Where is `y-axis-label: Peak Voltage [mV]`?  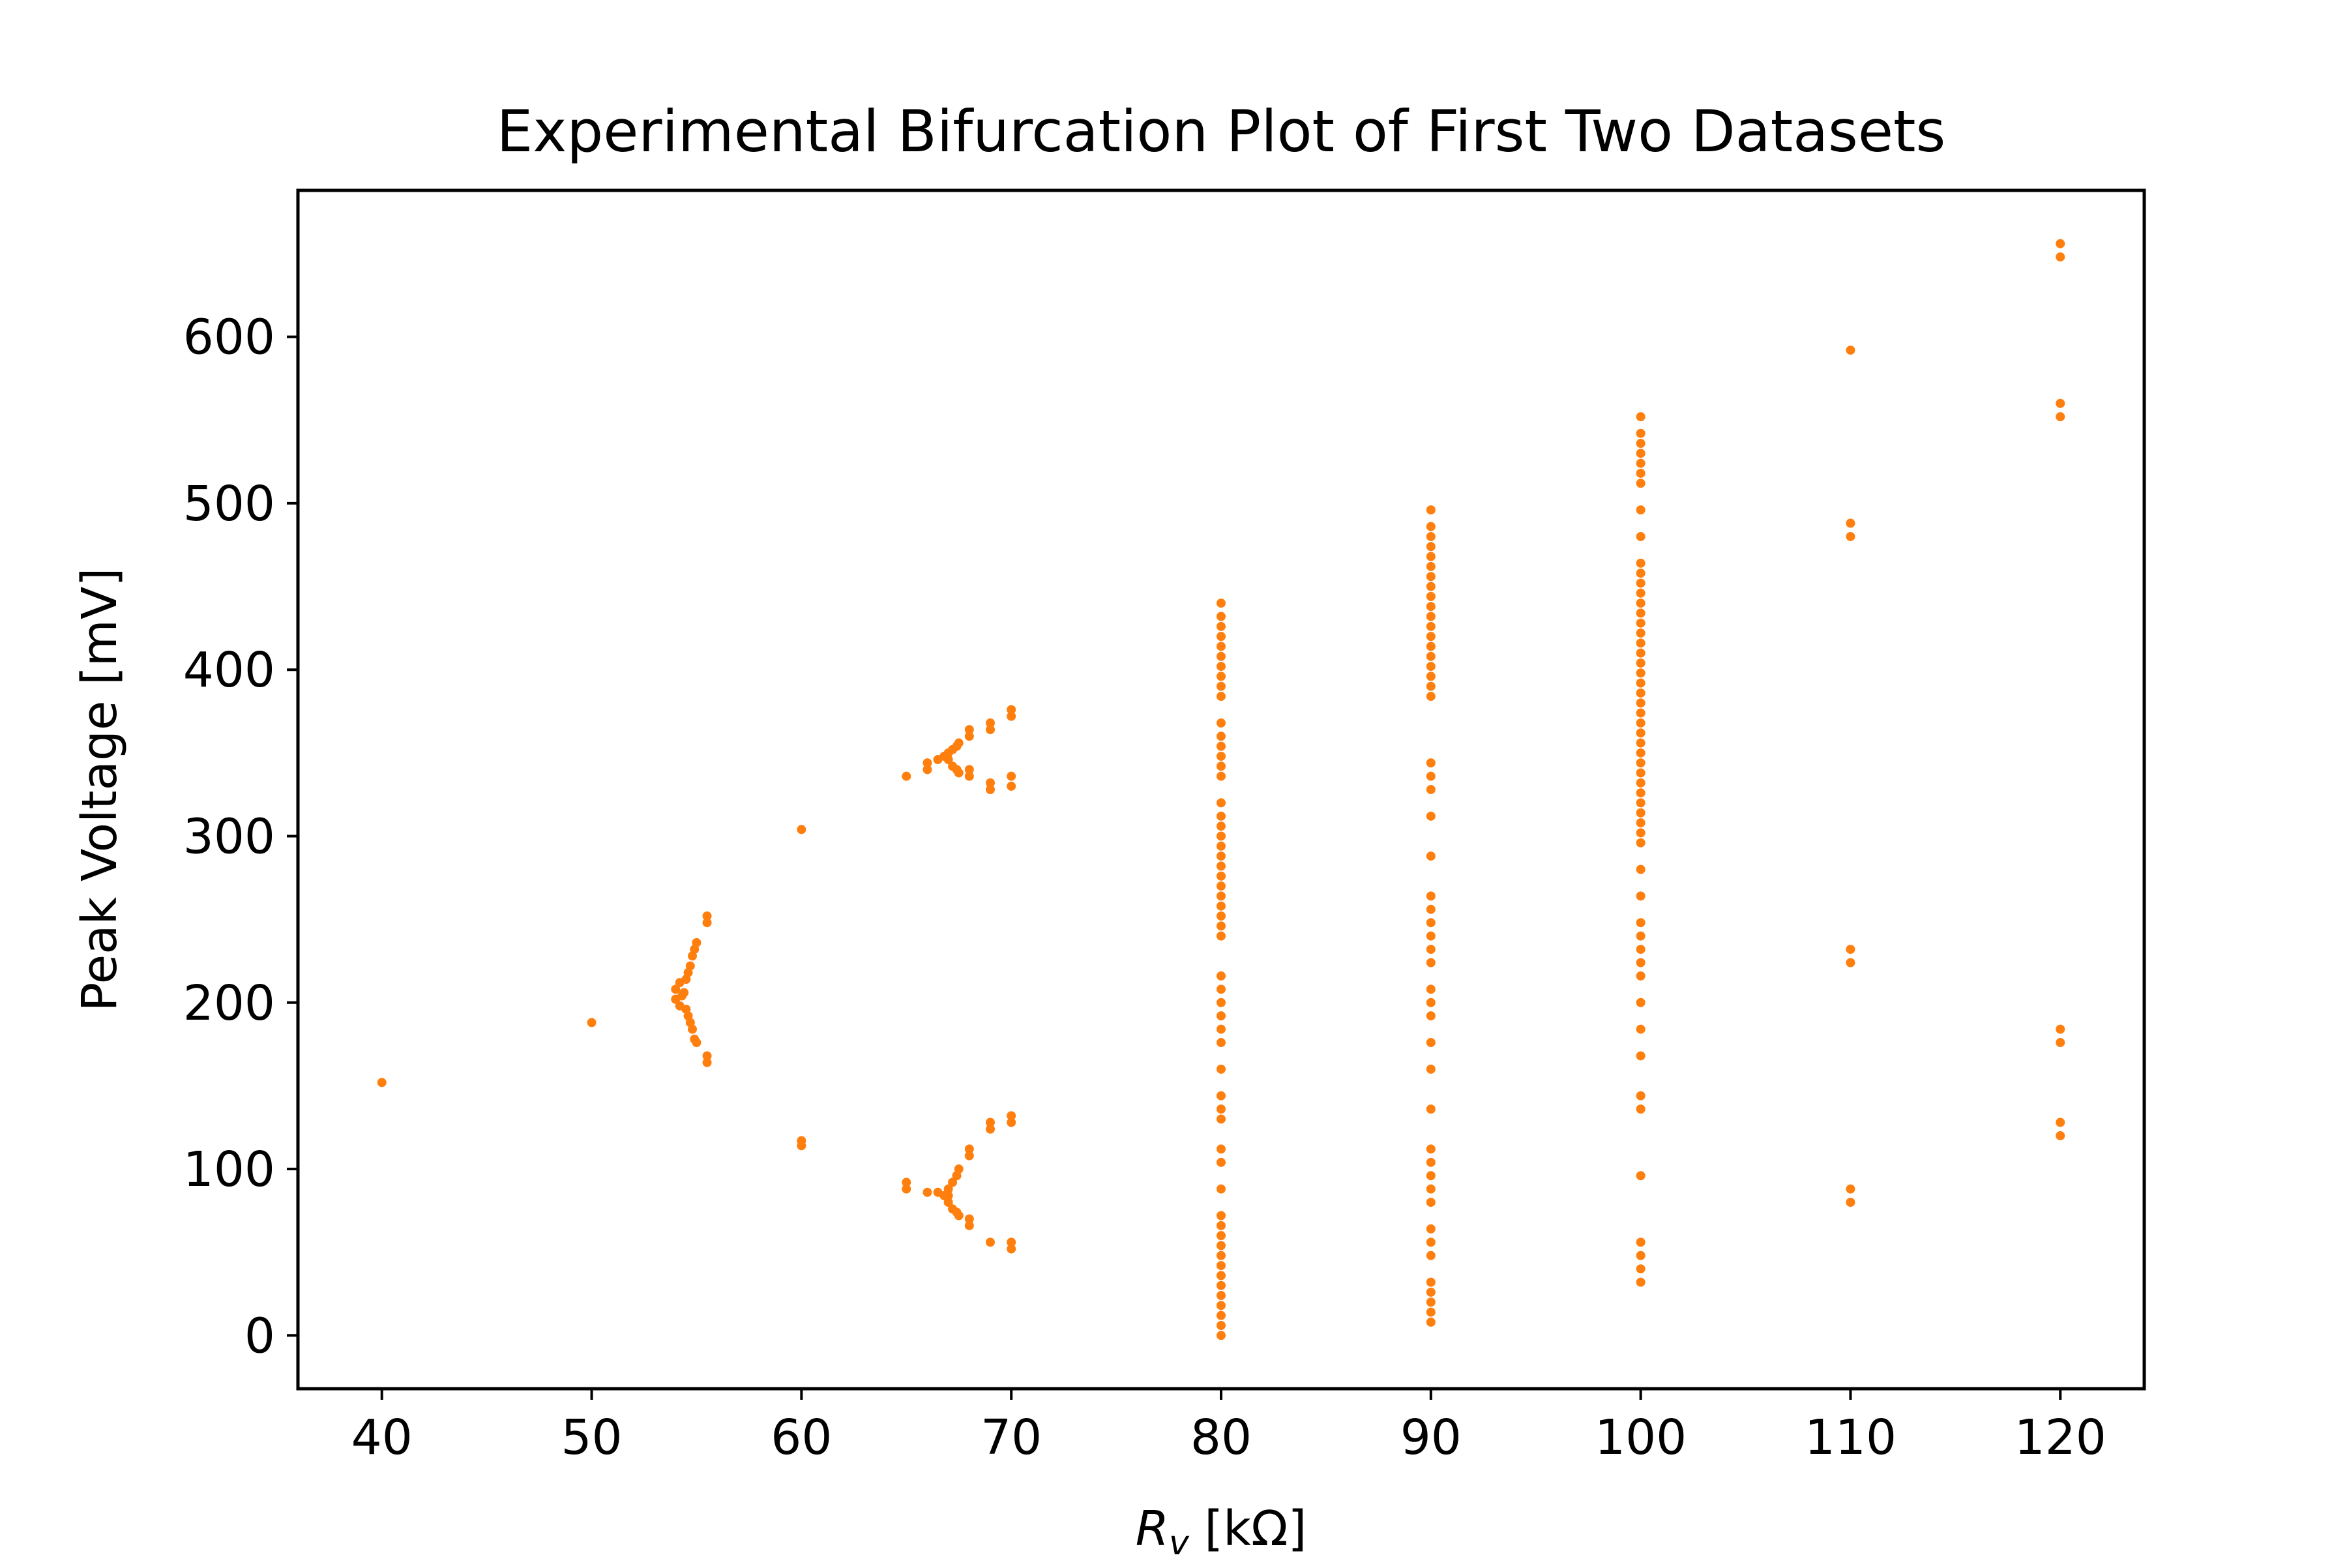
y-axis-label: Peak Voltage [mV] is located at coordinates (100, 790).